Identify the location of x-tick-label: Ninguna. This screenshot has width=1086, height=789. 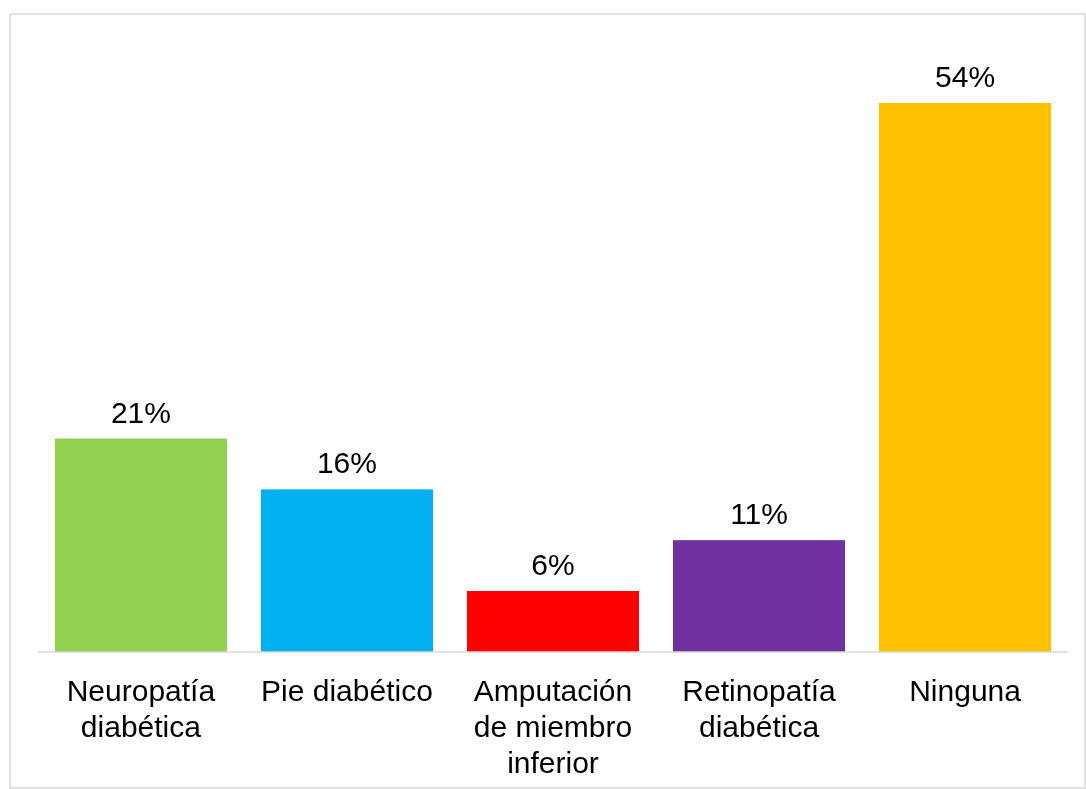
(965, 690).